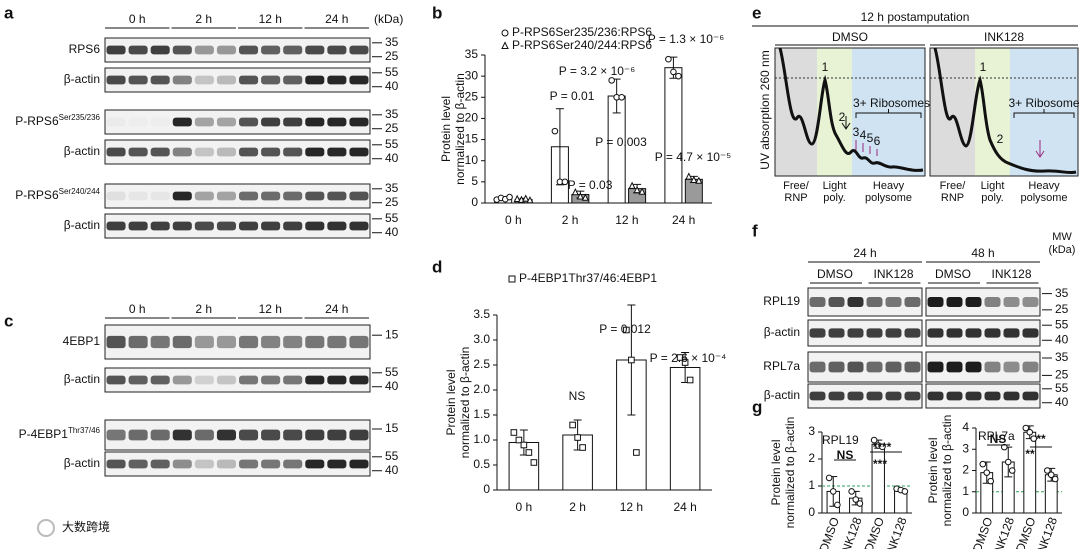 The width and height of the screenshot is (1080, 549). I want to click on y-tick-label: 0.5, so click(481, 464).